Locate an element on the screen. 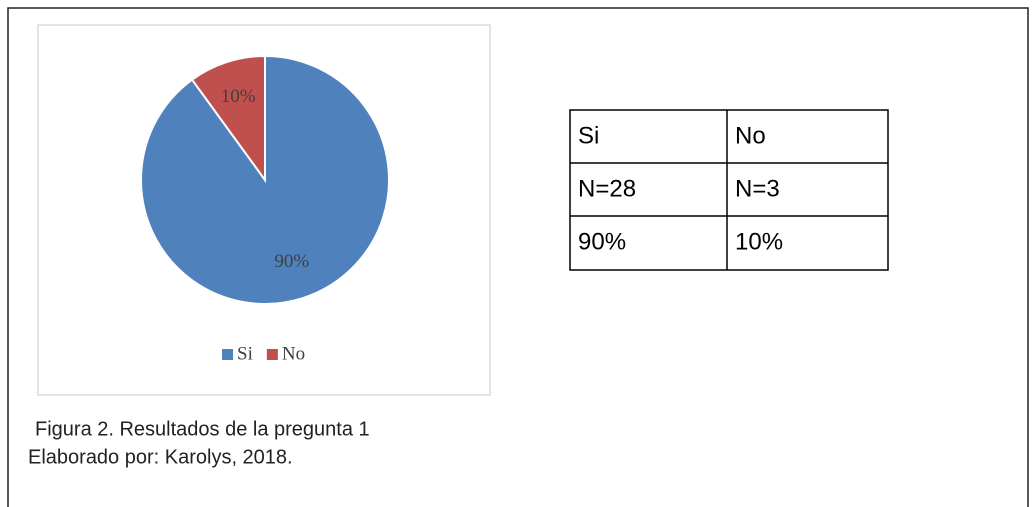 The height and width of the screenshot is (507, 1036). caption: Elaborado por: Karolys, 2018. is located at coordinates (160, 457).